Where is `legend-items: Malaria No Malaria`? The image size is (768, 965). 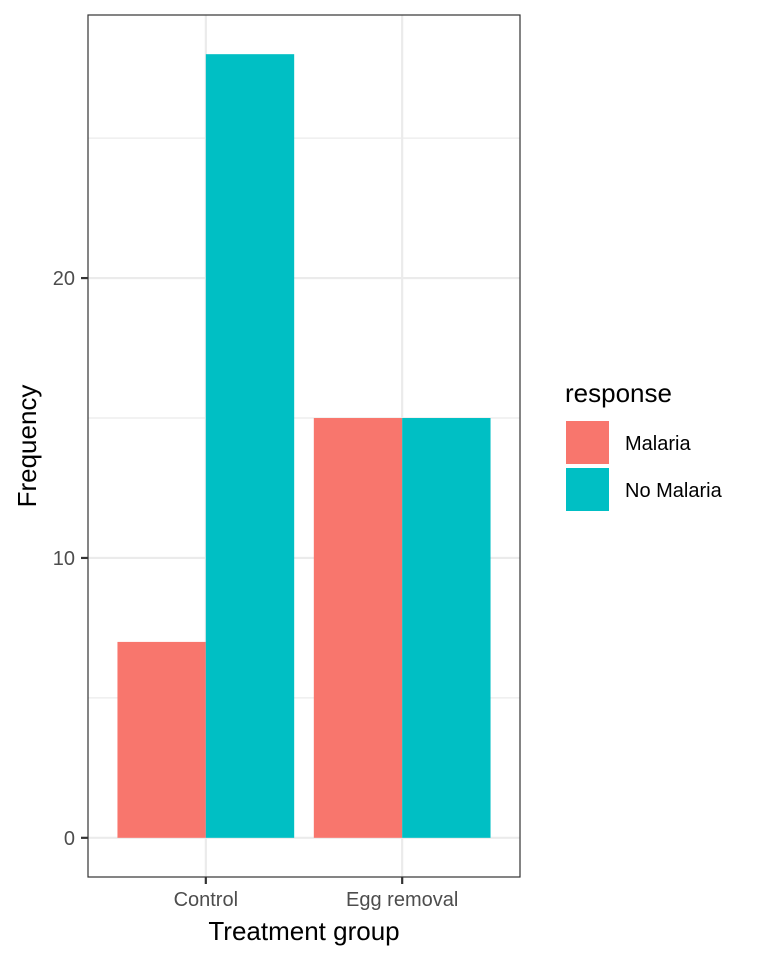 legend-items: Malaria No Malaria is located at coordinates (644, 466).